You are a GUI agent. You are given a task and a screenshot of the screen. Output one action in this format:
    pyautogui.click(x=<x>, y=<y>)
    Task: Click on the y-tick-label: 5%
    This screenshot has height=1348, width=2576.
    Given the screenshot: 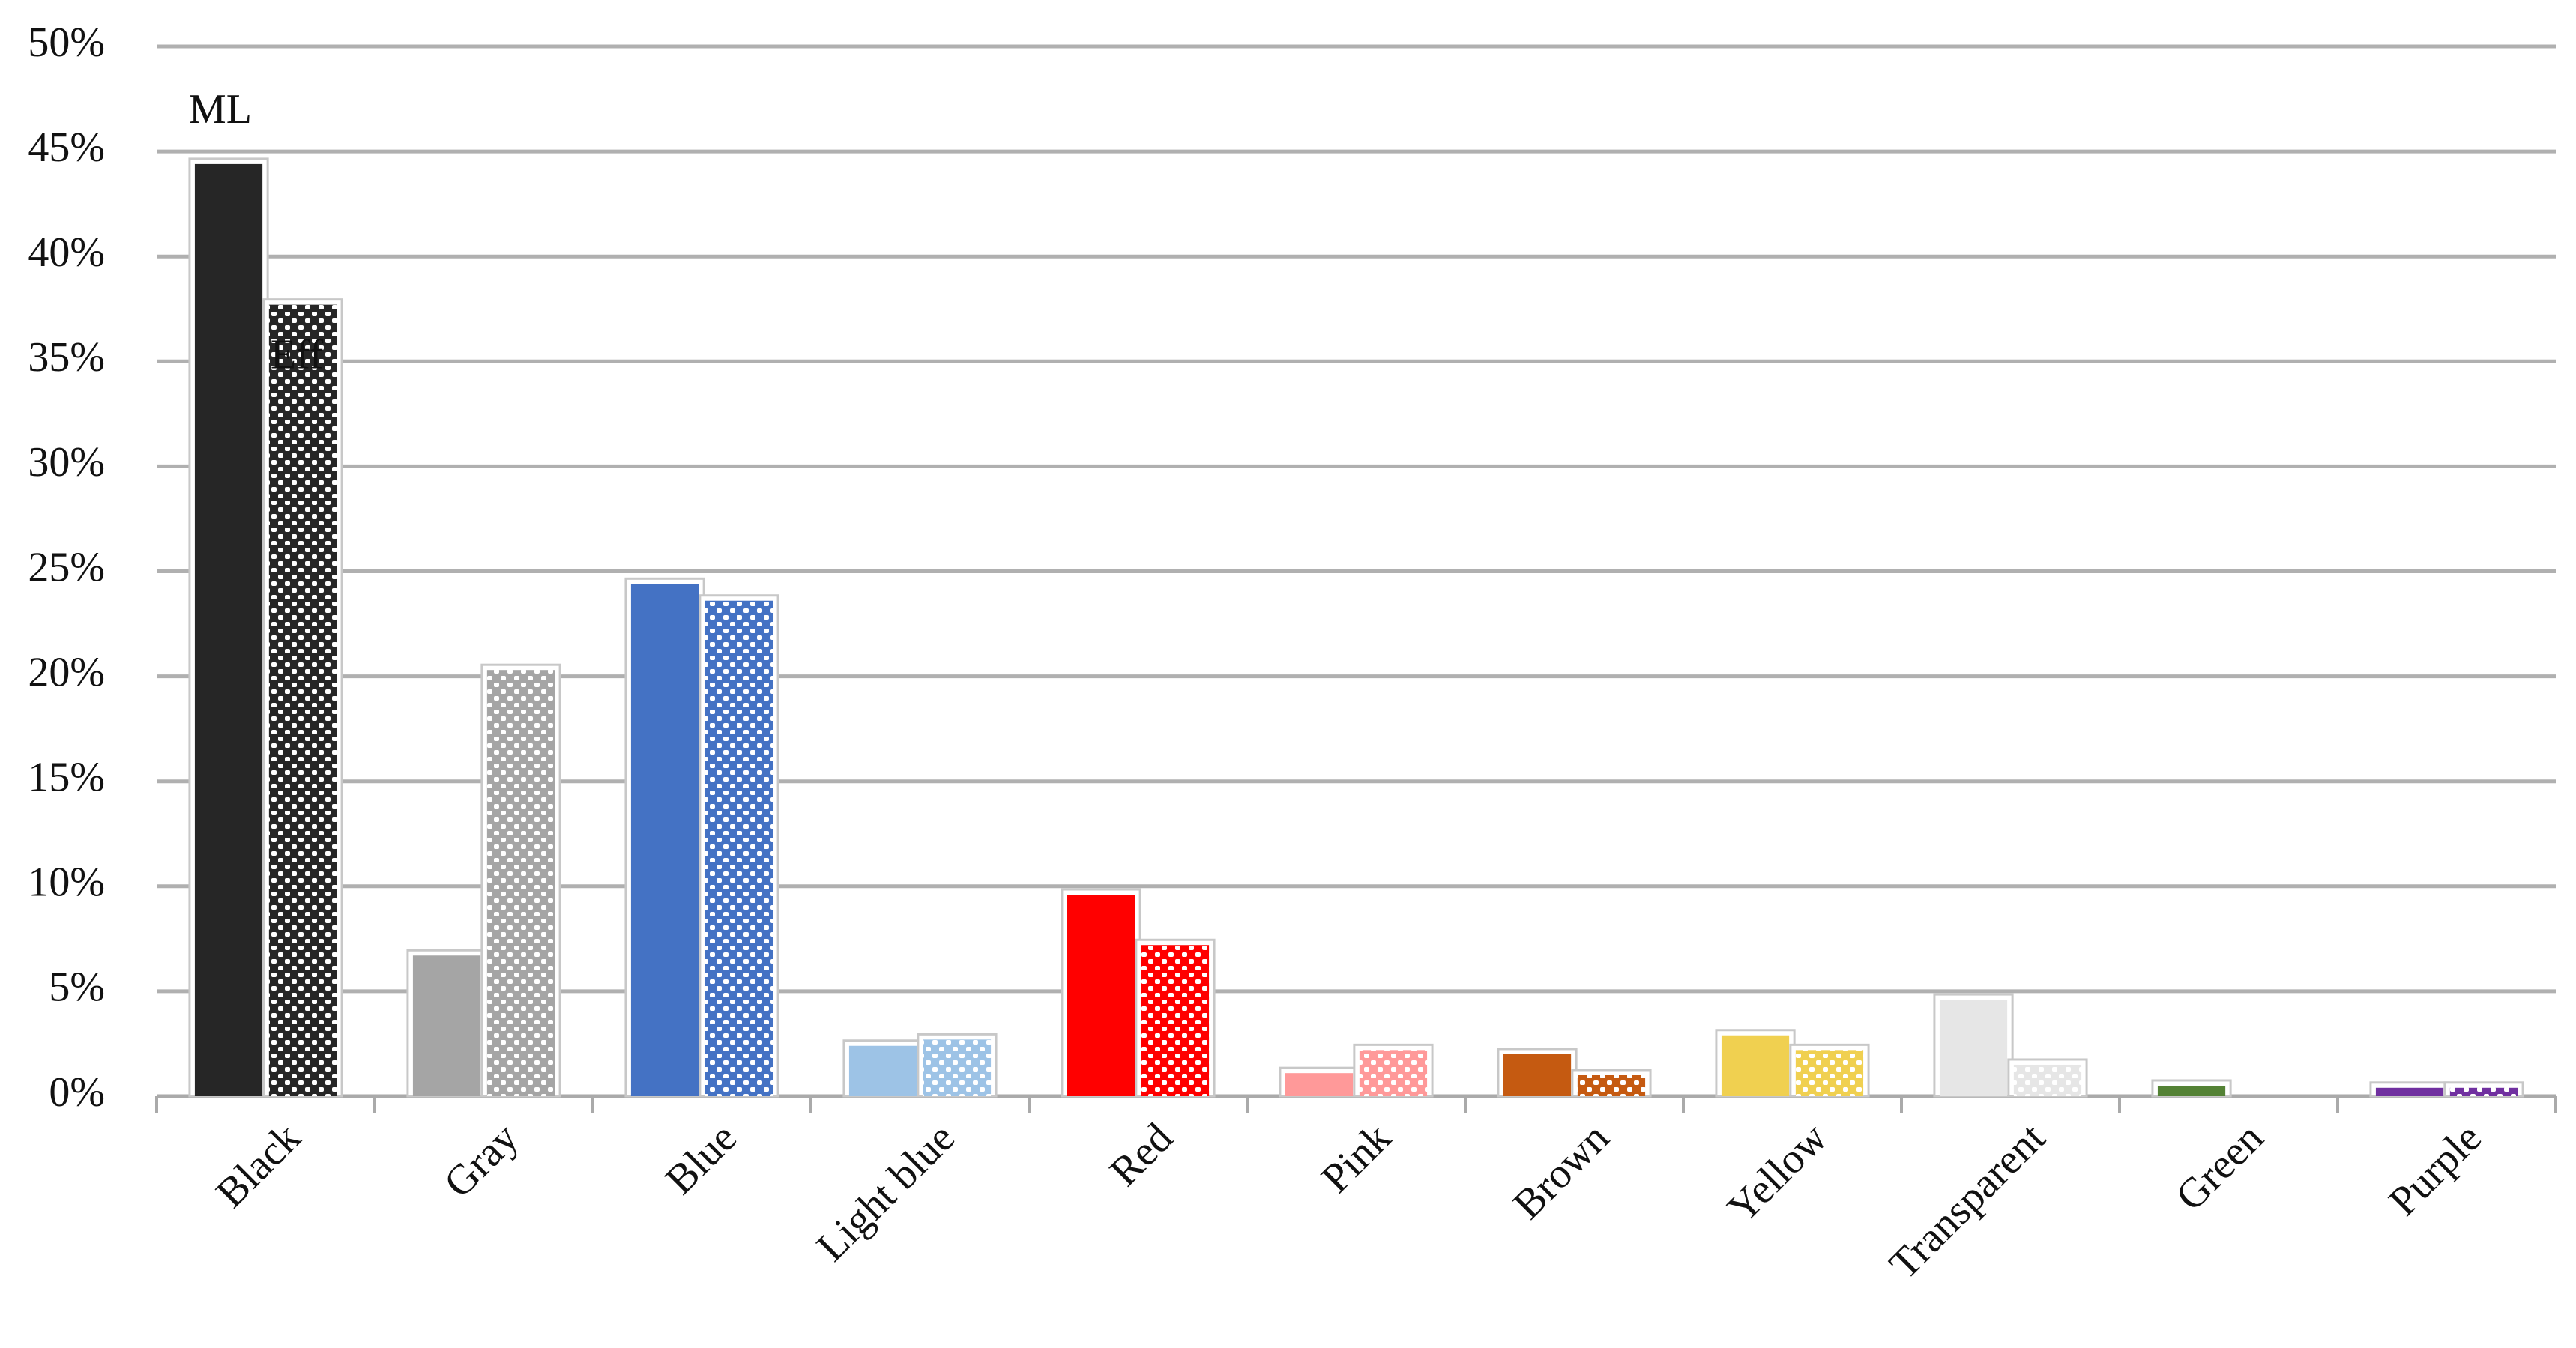 What is the action you would take?
    pyautogui.click(x=77, y=987)
    